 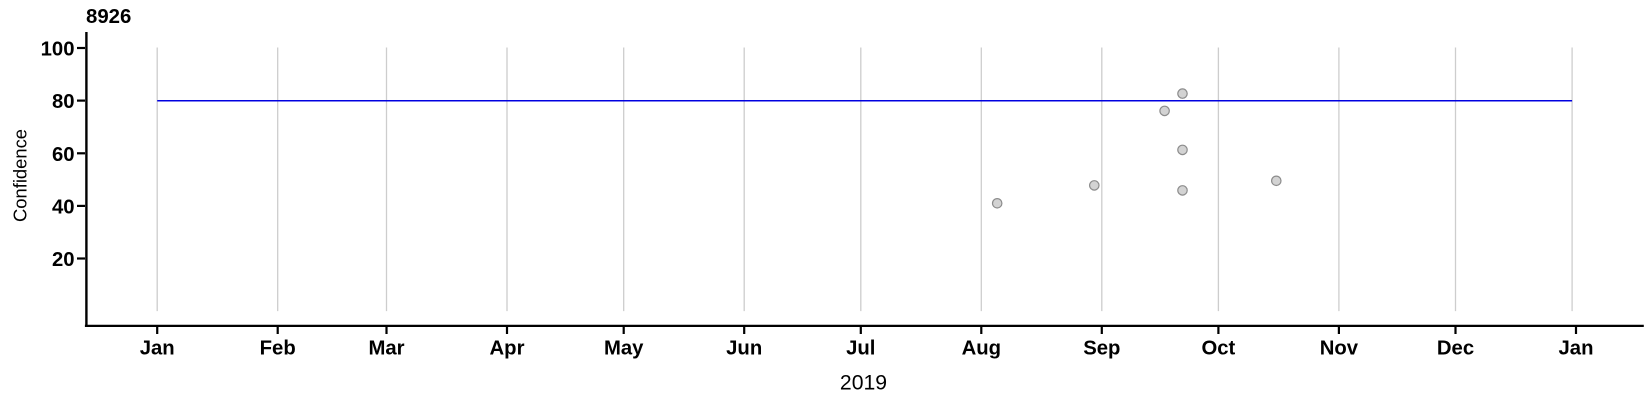 I want to click on svg-text: Confidence, so click(x=20, y=175).